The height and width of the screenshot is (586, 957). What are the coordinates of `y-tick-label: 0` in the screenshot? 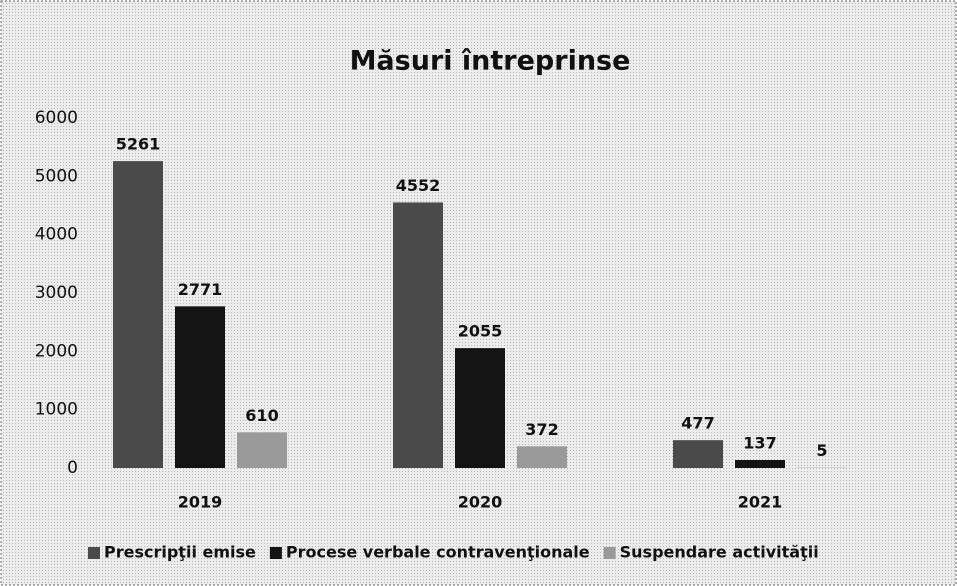 It's located at (72, 468).